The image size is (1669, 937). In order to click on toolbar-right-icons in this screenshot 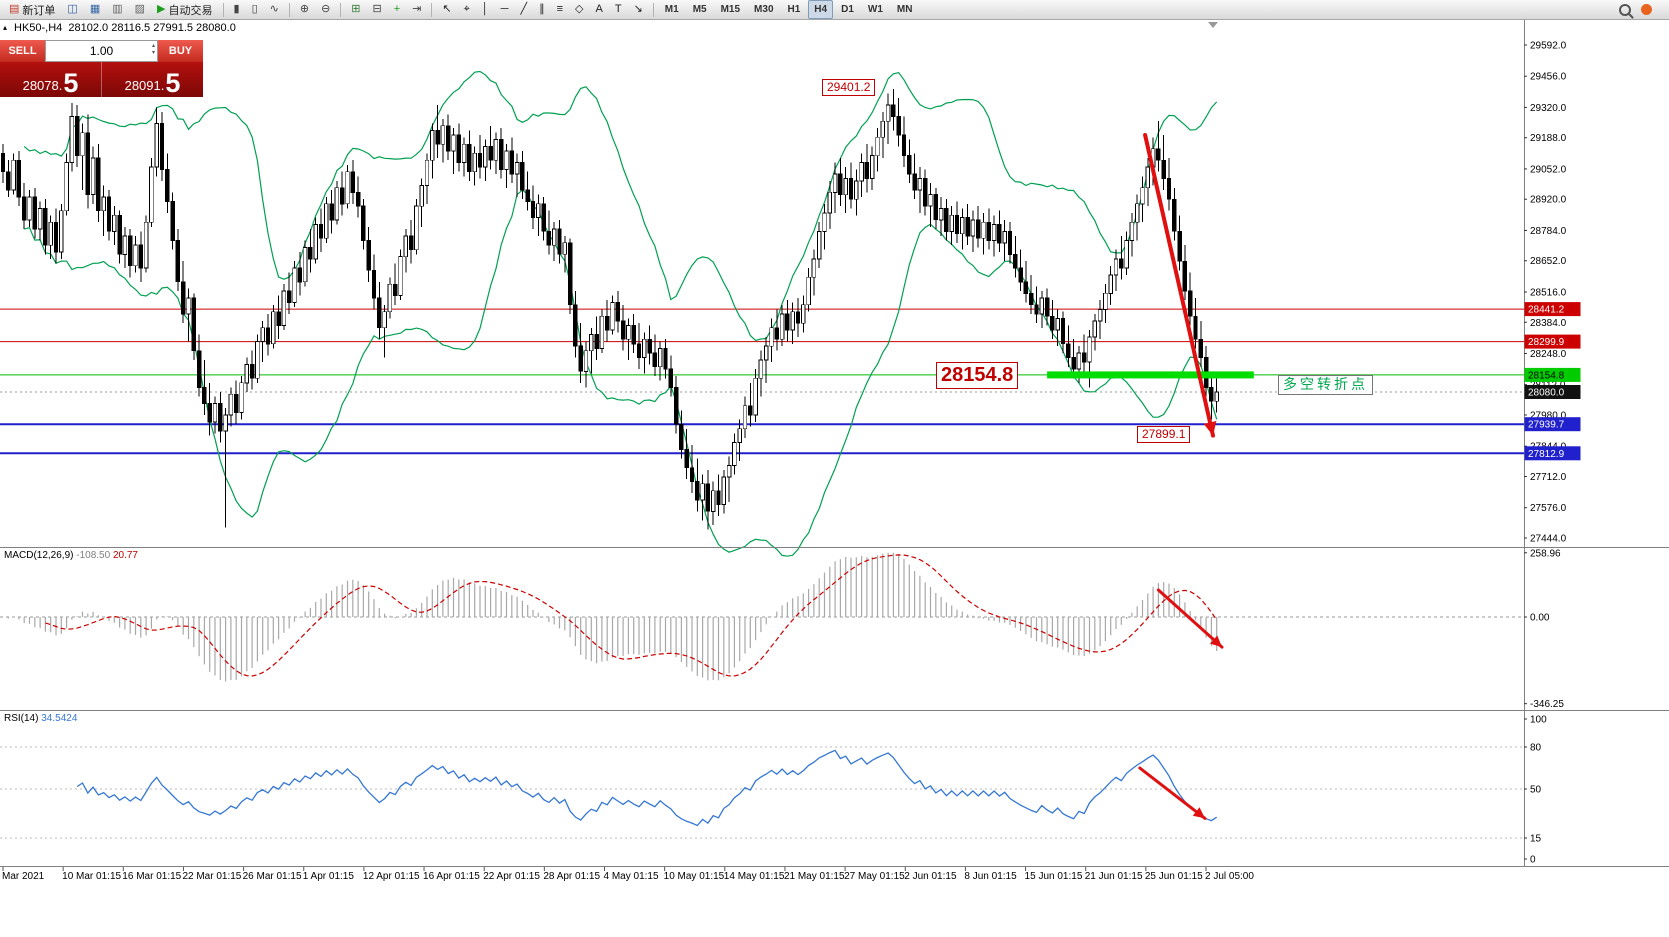, I will do `click(1642, 9)`.